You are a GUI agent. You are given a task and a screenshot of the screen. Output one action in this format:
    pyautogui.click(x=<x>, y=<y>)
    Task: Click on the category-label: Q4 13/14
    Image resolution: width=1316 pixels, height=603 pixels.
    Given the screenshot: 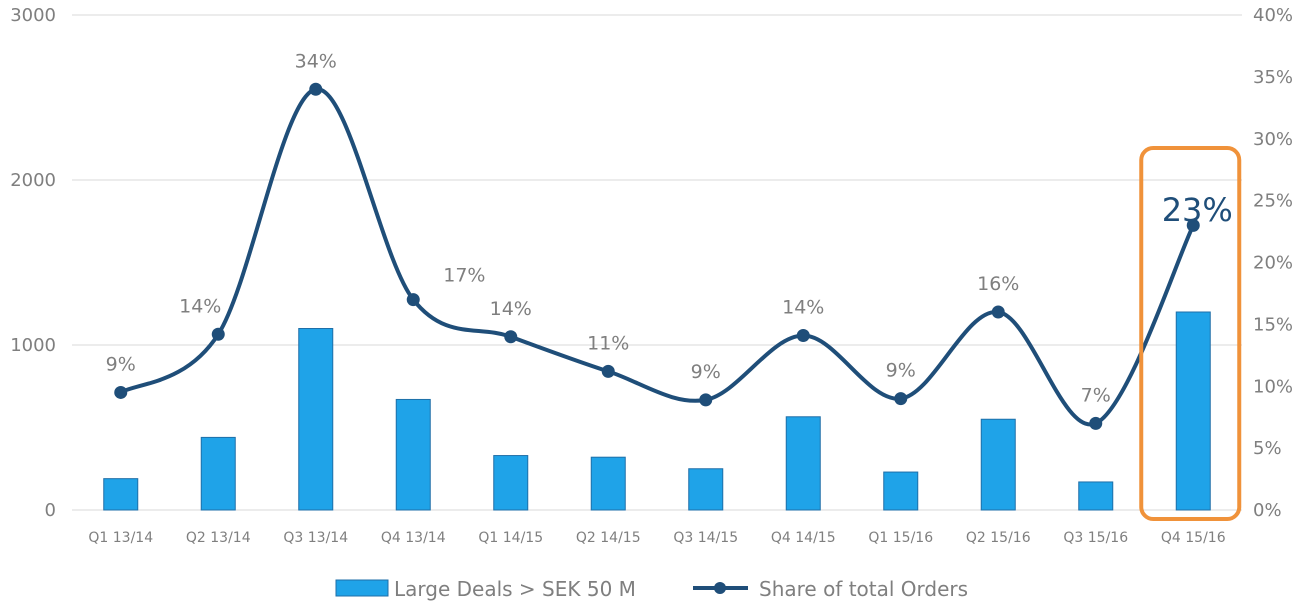 What is the action you would take?
    pyautogui.click(x=413, y=538)
    